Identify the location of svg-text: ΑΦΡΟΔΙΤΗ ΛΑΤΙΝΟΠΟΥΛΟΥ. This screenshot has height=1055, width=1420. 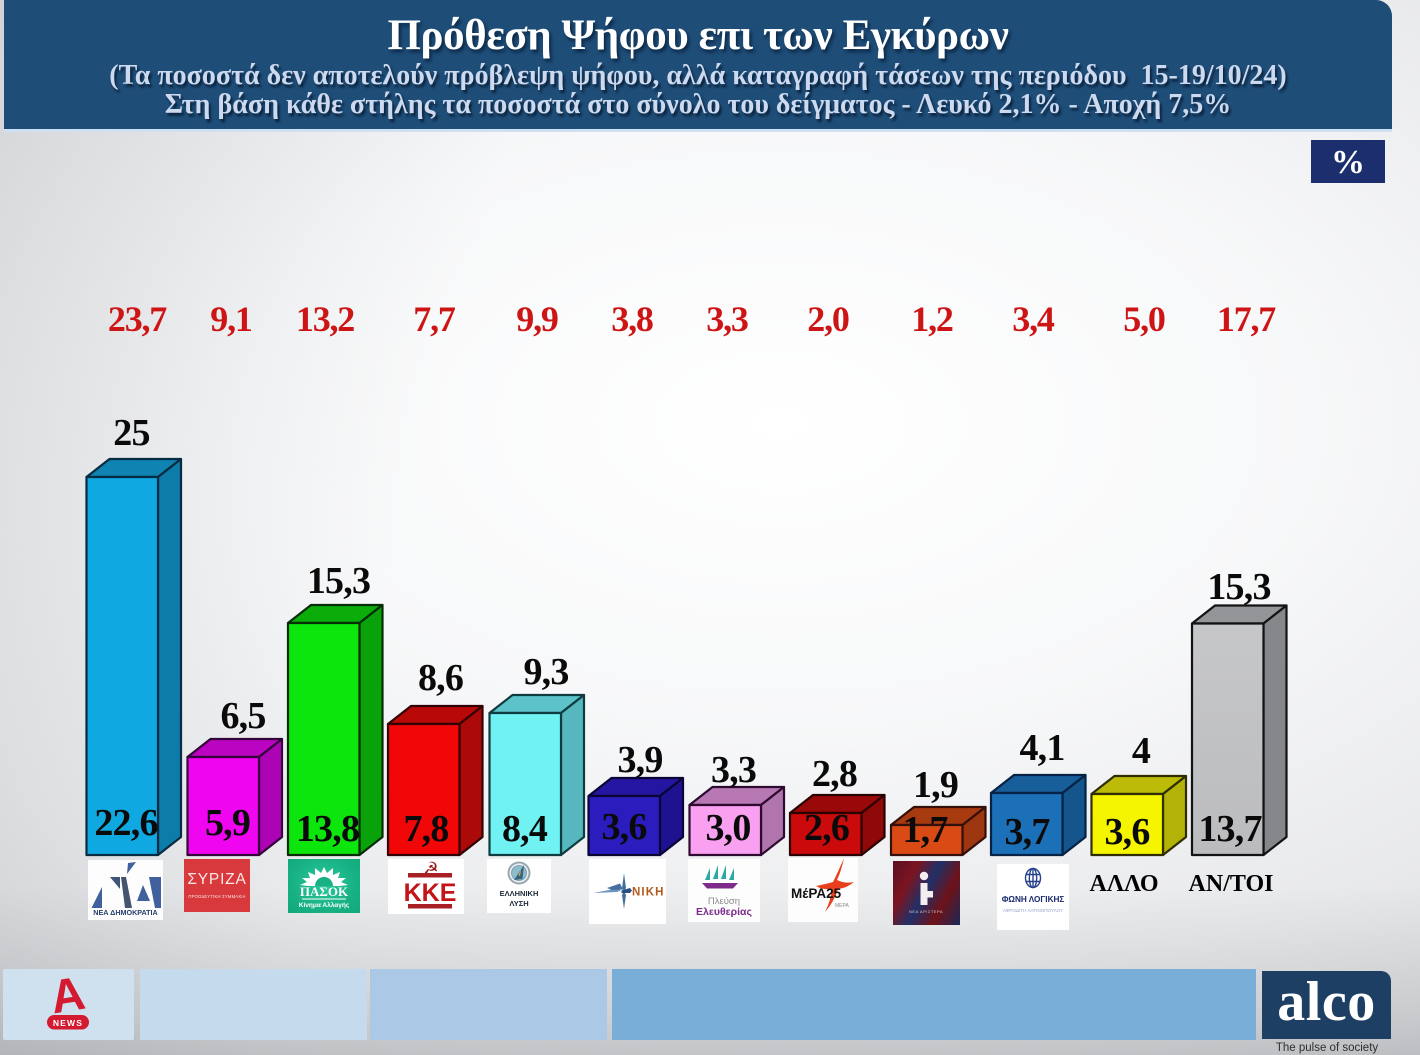
(1033, 910).